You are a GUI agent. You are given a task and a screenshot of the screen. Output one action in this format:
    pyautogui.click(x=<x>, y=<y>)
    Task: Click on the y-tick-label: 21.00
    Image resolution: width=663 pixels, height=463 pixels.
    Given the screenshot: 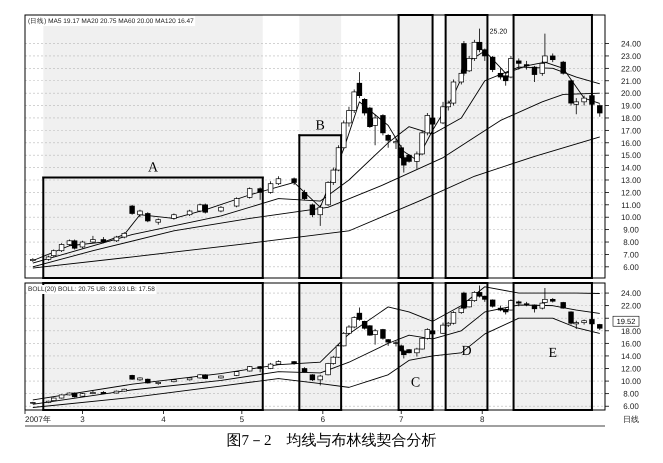 What is the action you would take?
    pyautogui.click(x=631, y=81)
    